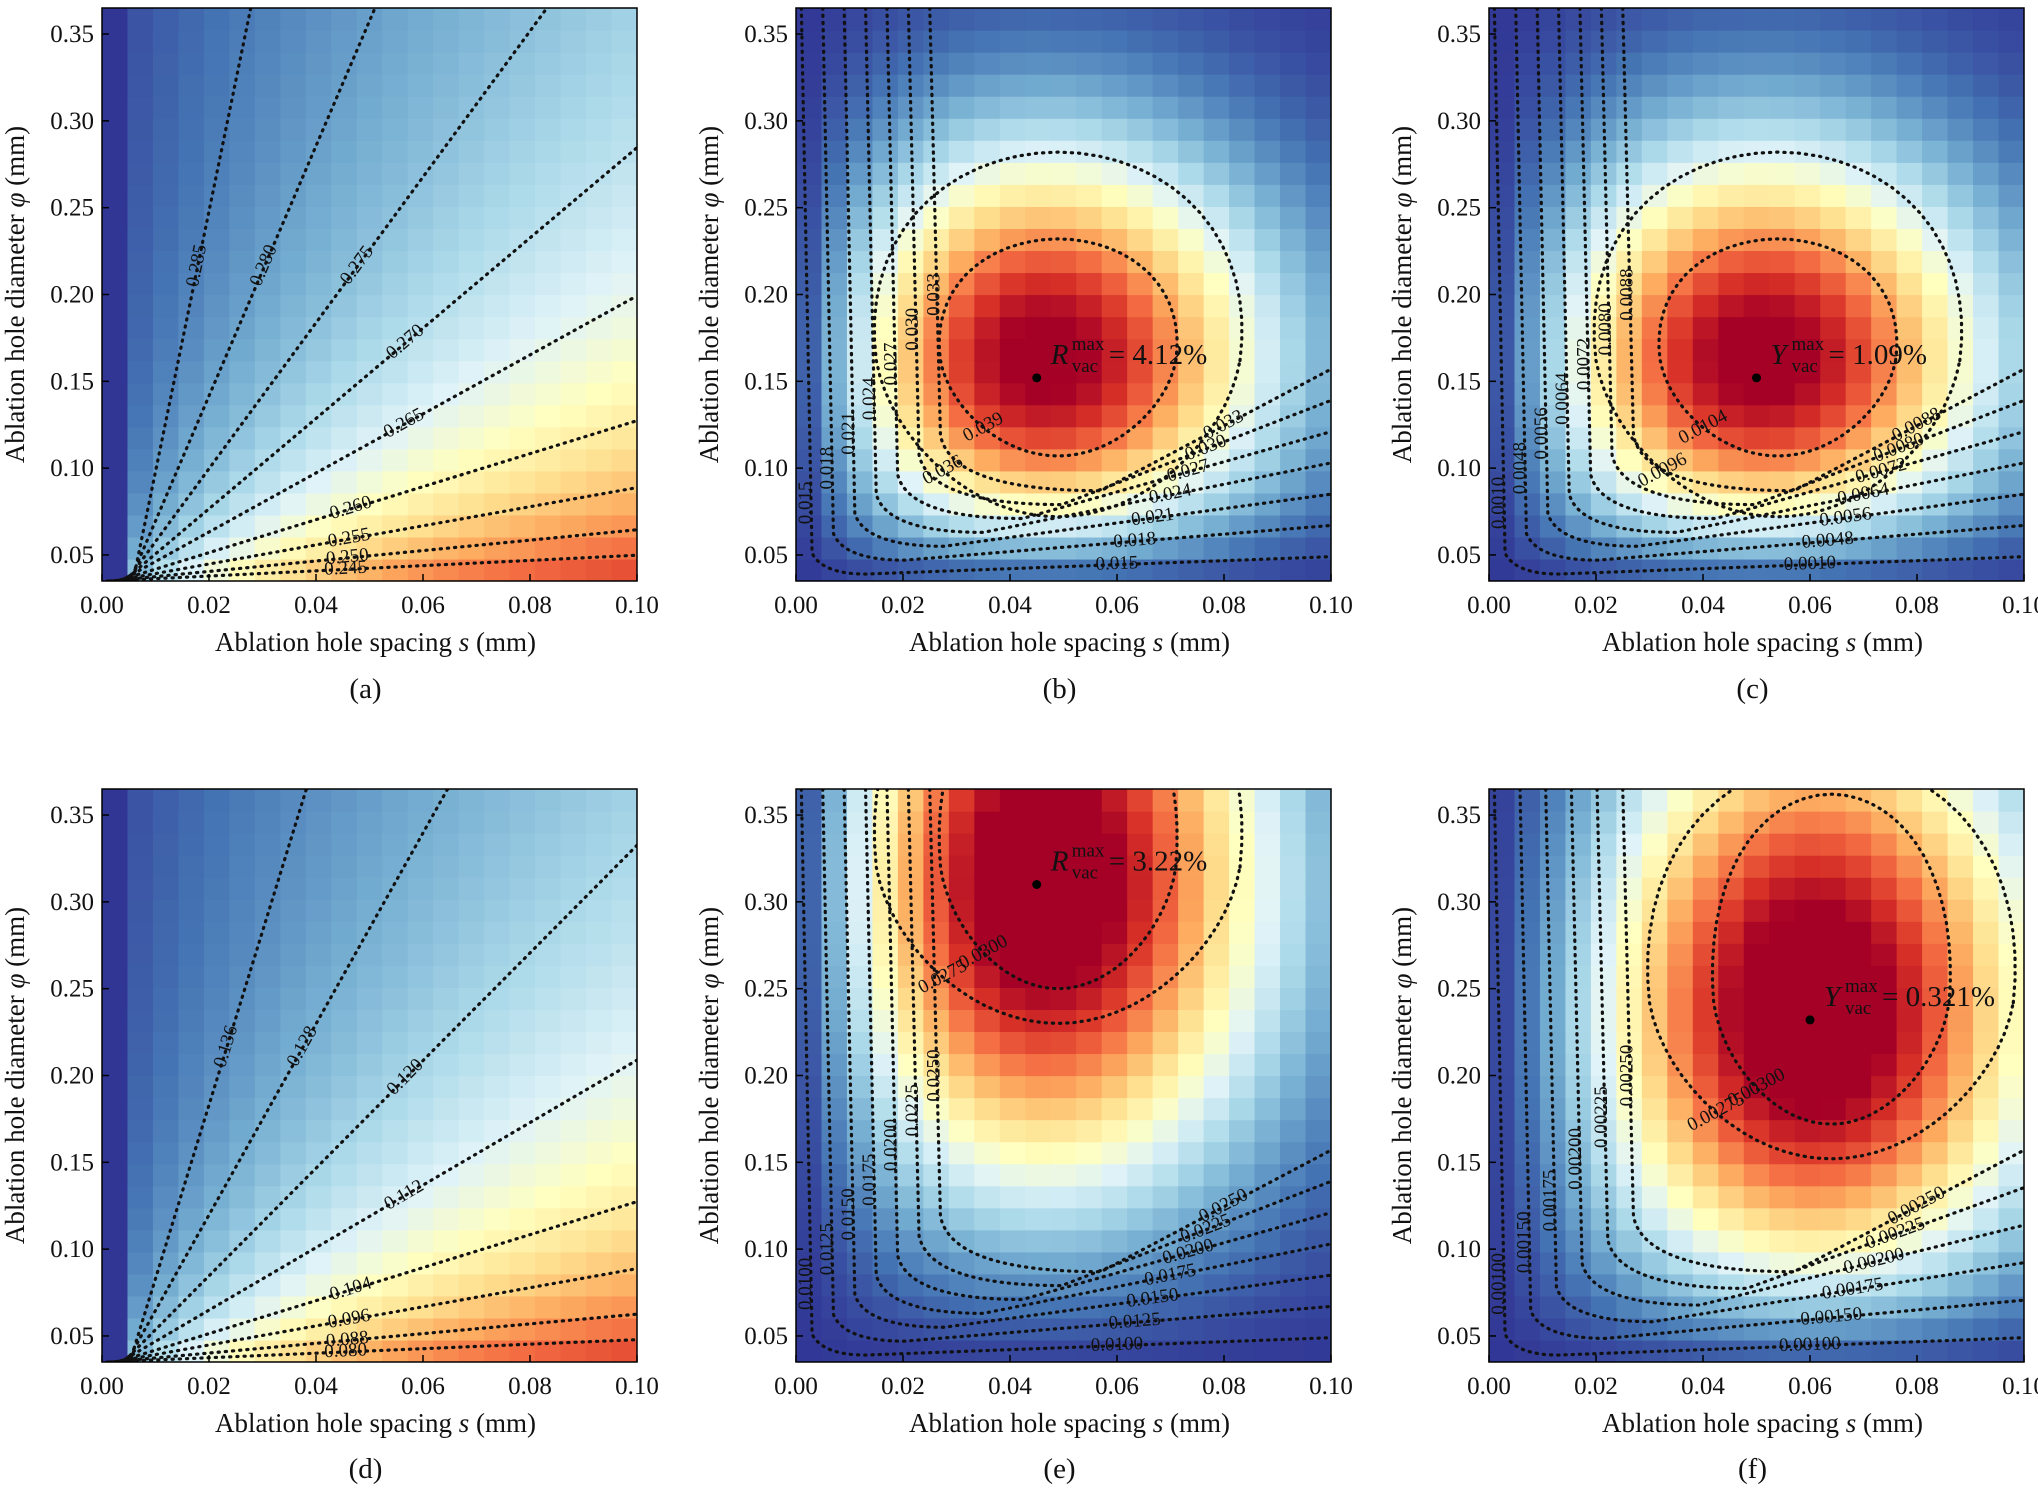 The image size is (2038, 1502). Describe the element at coordinates (766, 34) in the screenshot. I see `y-tick-label: 0.35` at that location.